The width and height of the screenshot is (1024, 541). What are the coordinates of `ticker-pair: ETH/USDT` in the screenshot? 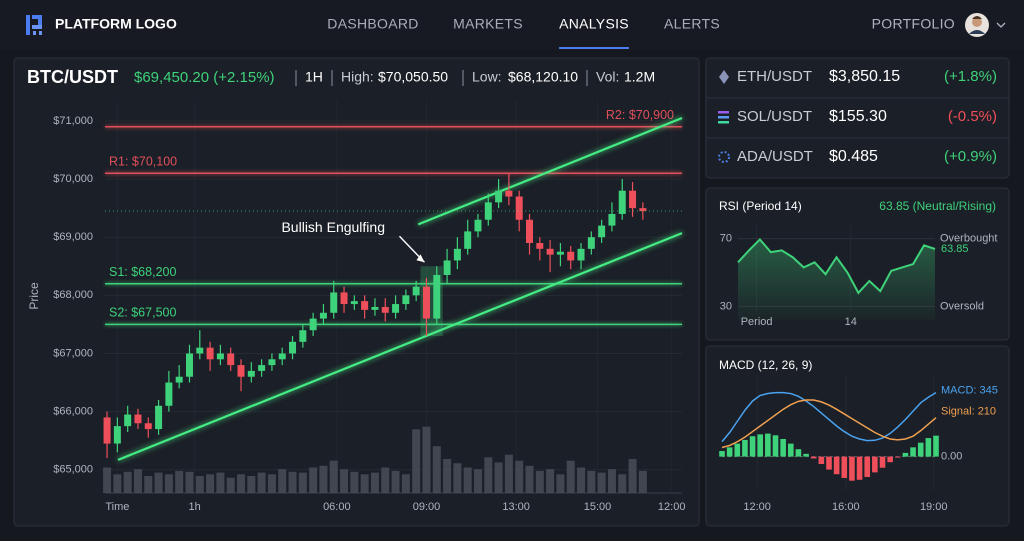 It's located at (774, 76).